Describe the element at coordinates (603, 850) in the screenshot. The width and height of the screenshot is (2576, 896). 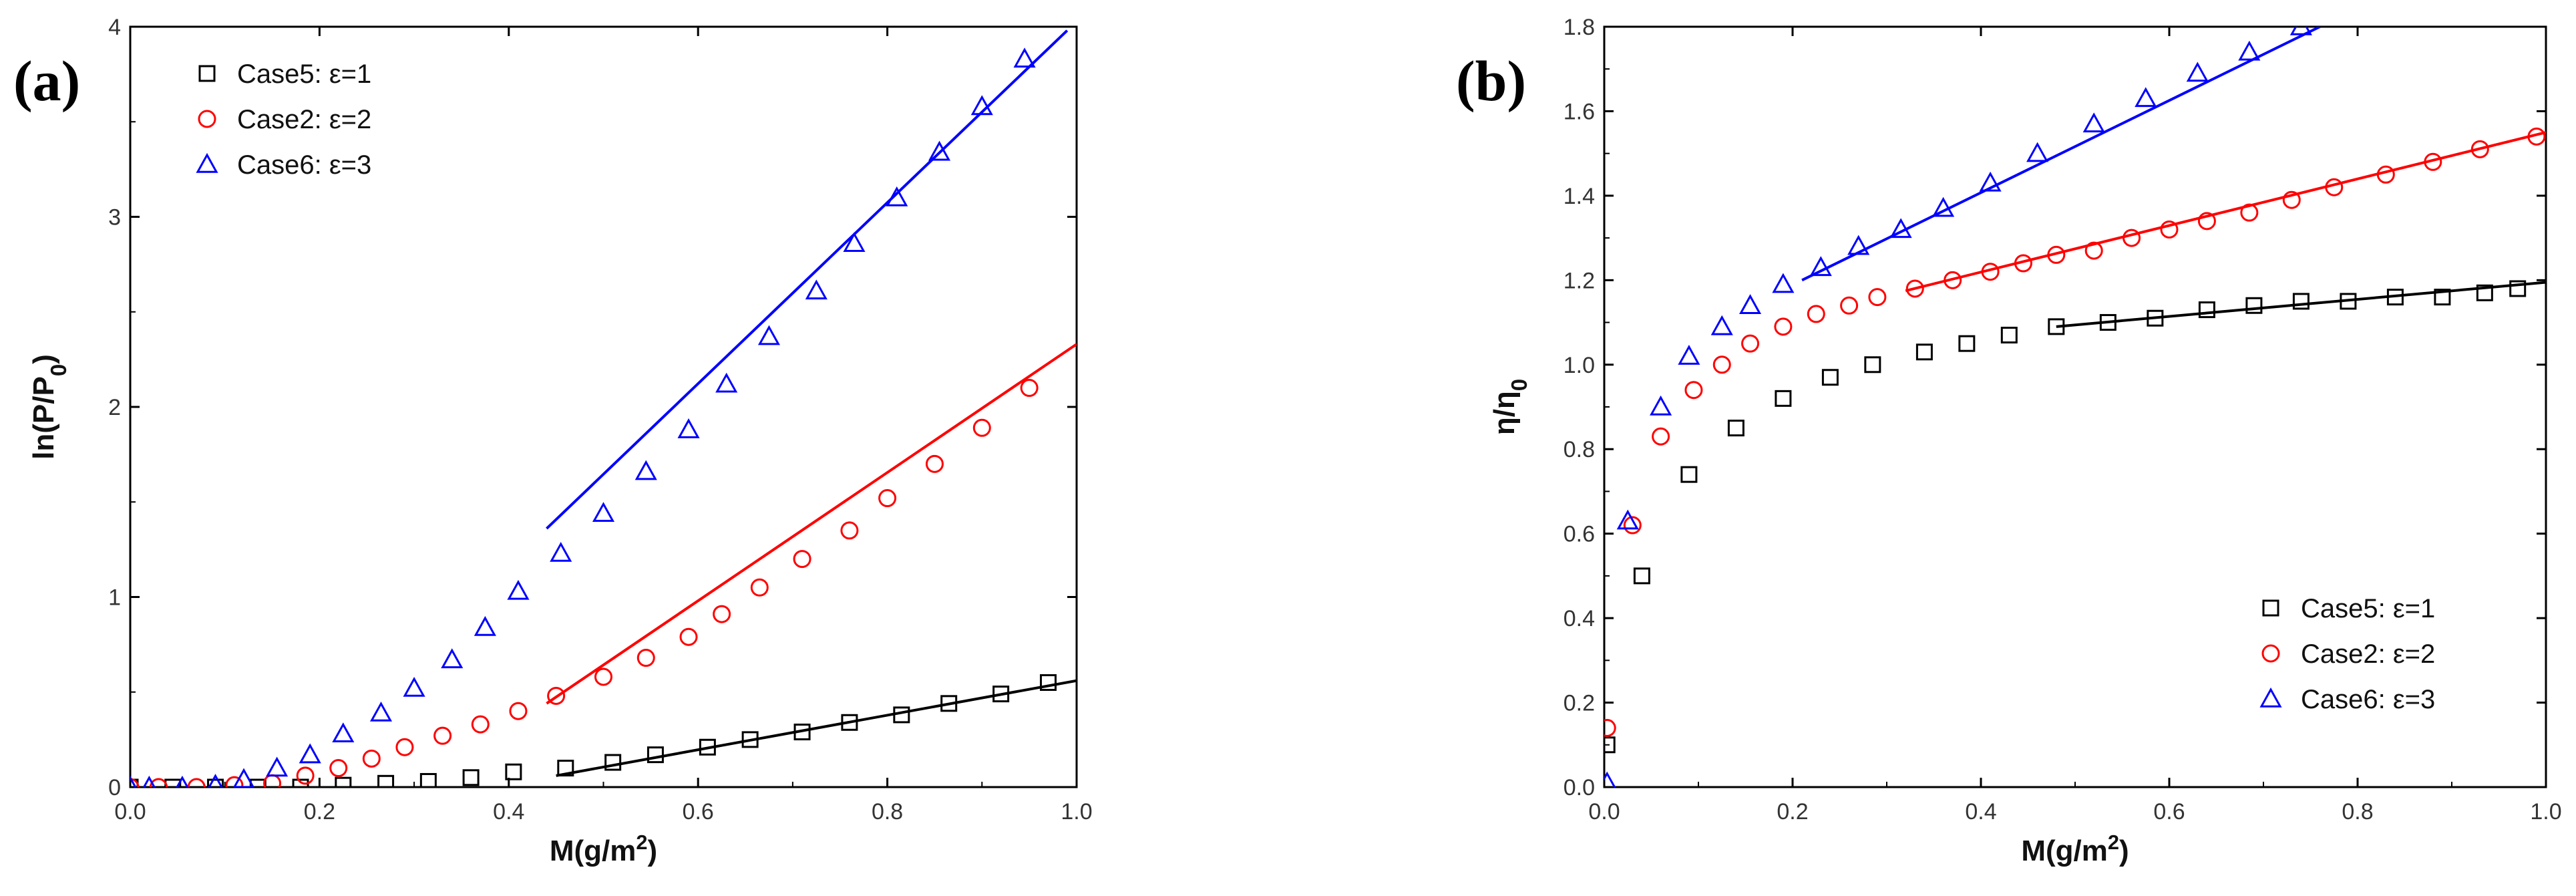
I see `panel-a-xlabel: M(g/m2)` at that location.